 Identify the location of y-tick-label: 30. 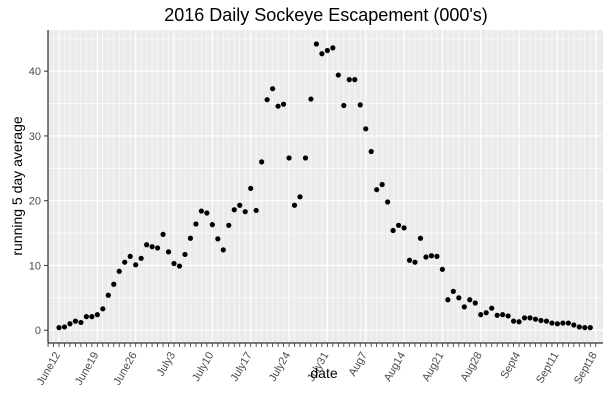
(35, 137).